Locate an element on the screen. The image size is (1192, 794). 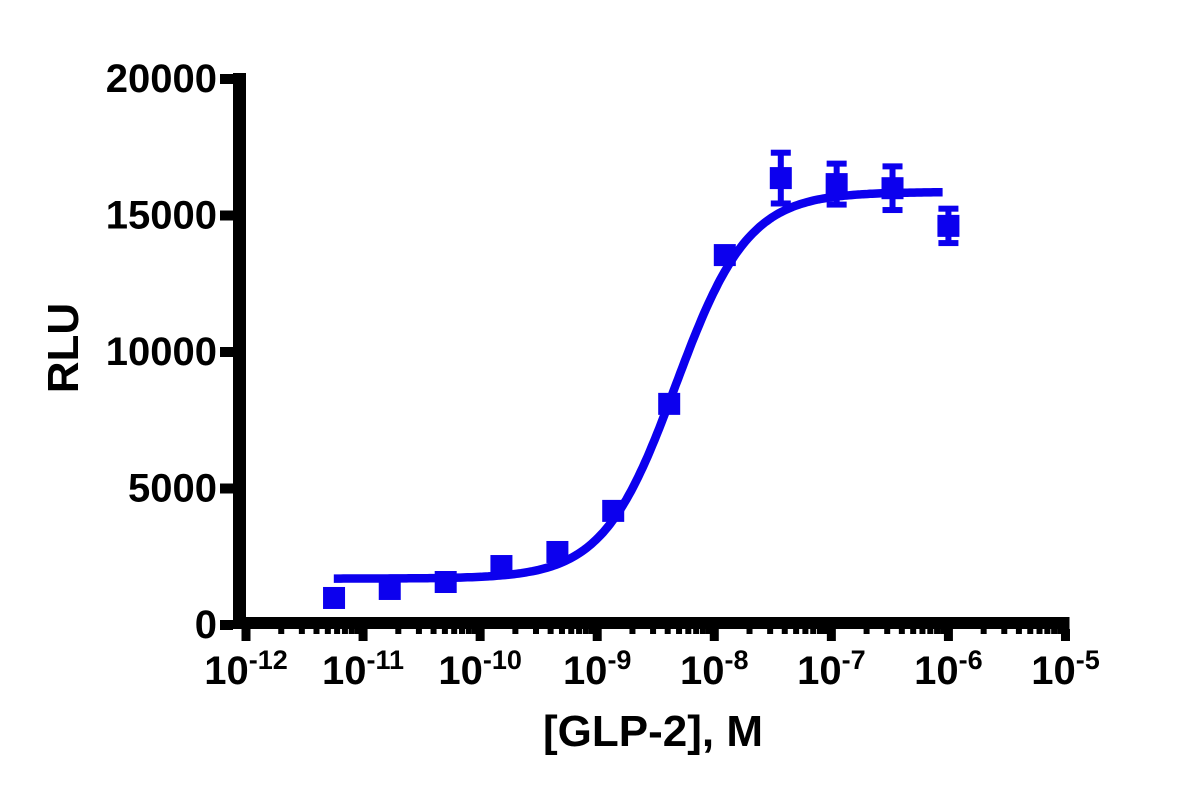
x-axis-title: [GLP-2], M is located at coordinates (653, 731).